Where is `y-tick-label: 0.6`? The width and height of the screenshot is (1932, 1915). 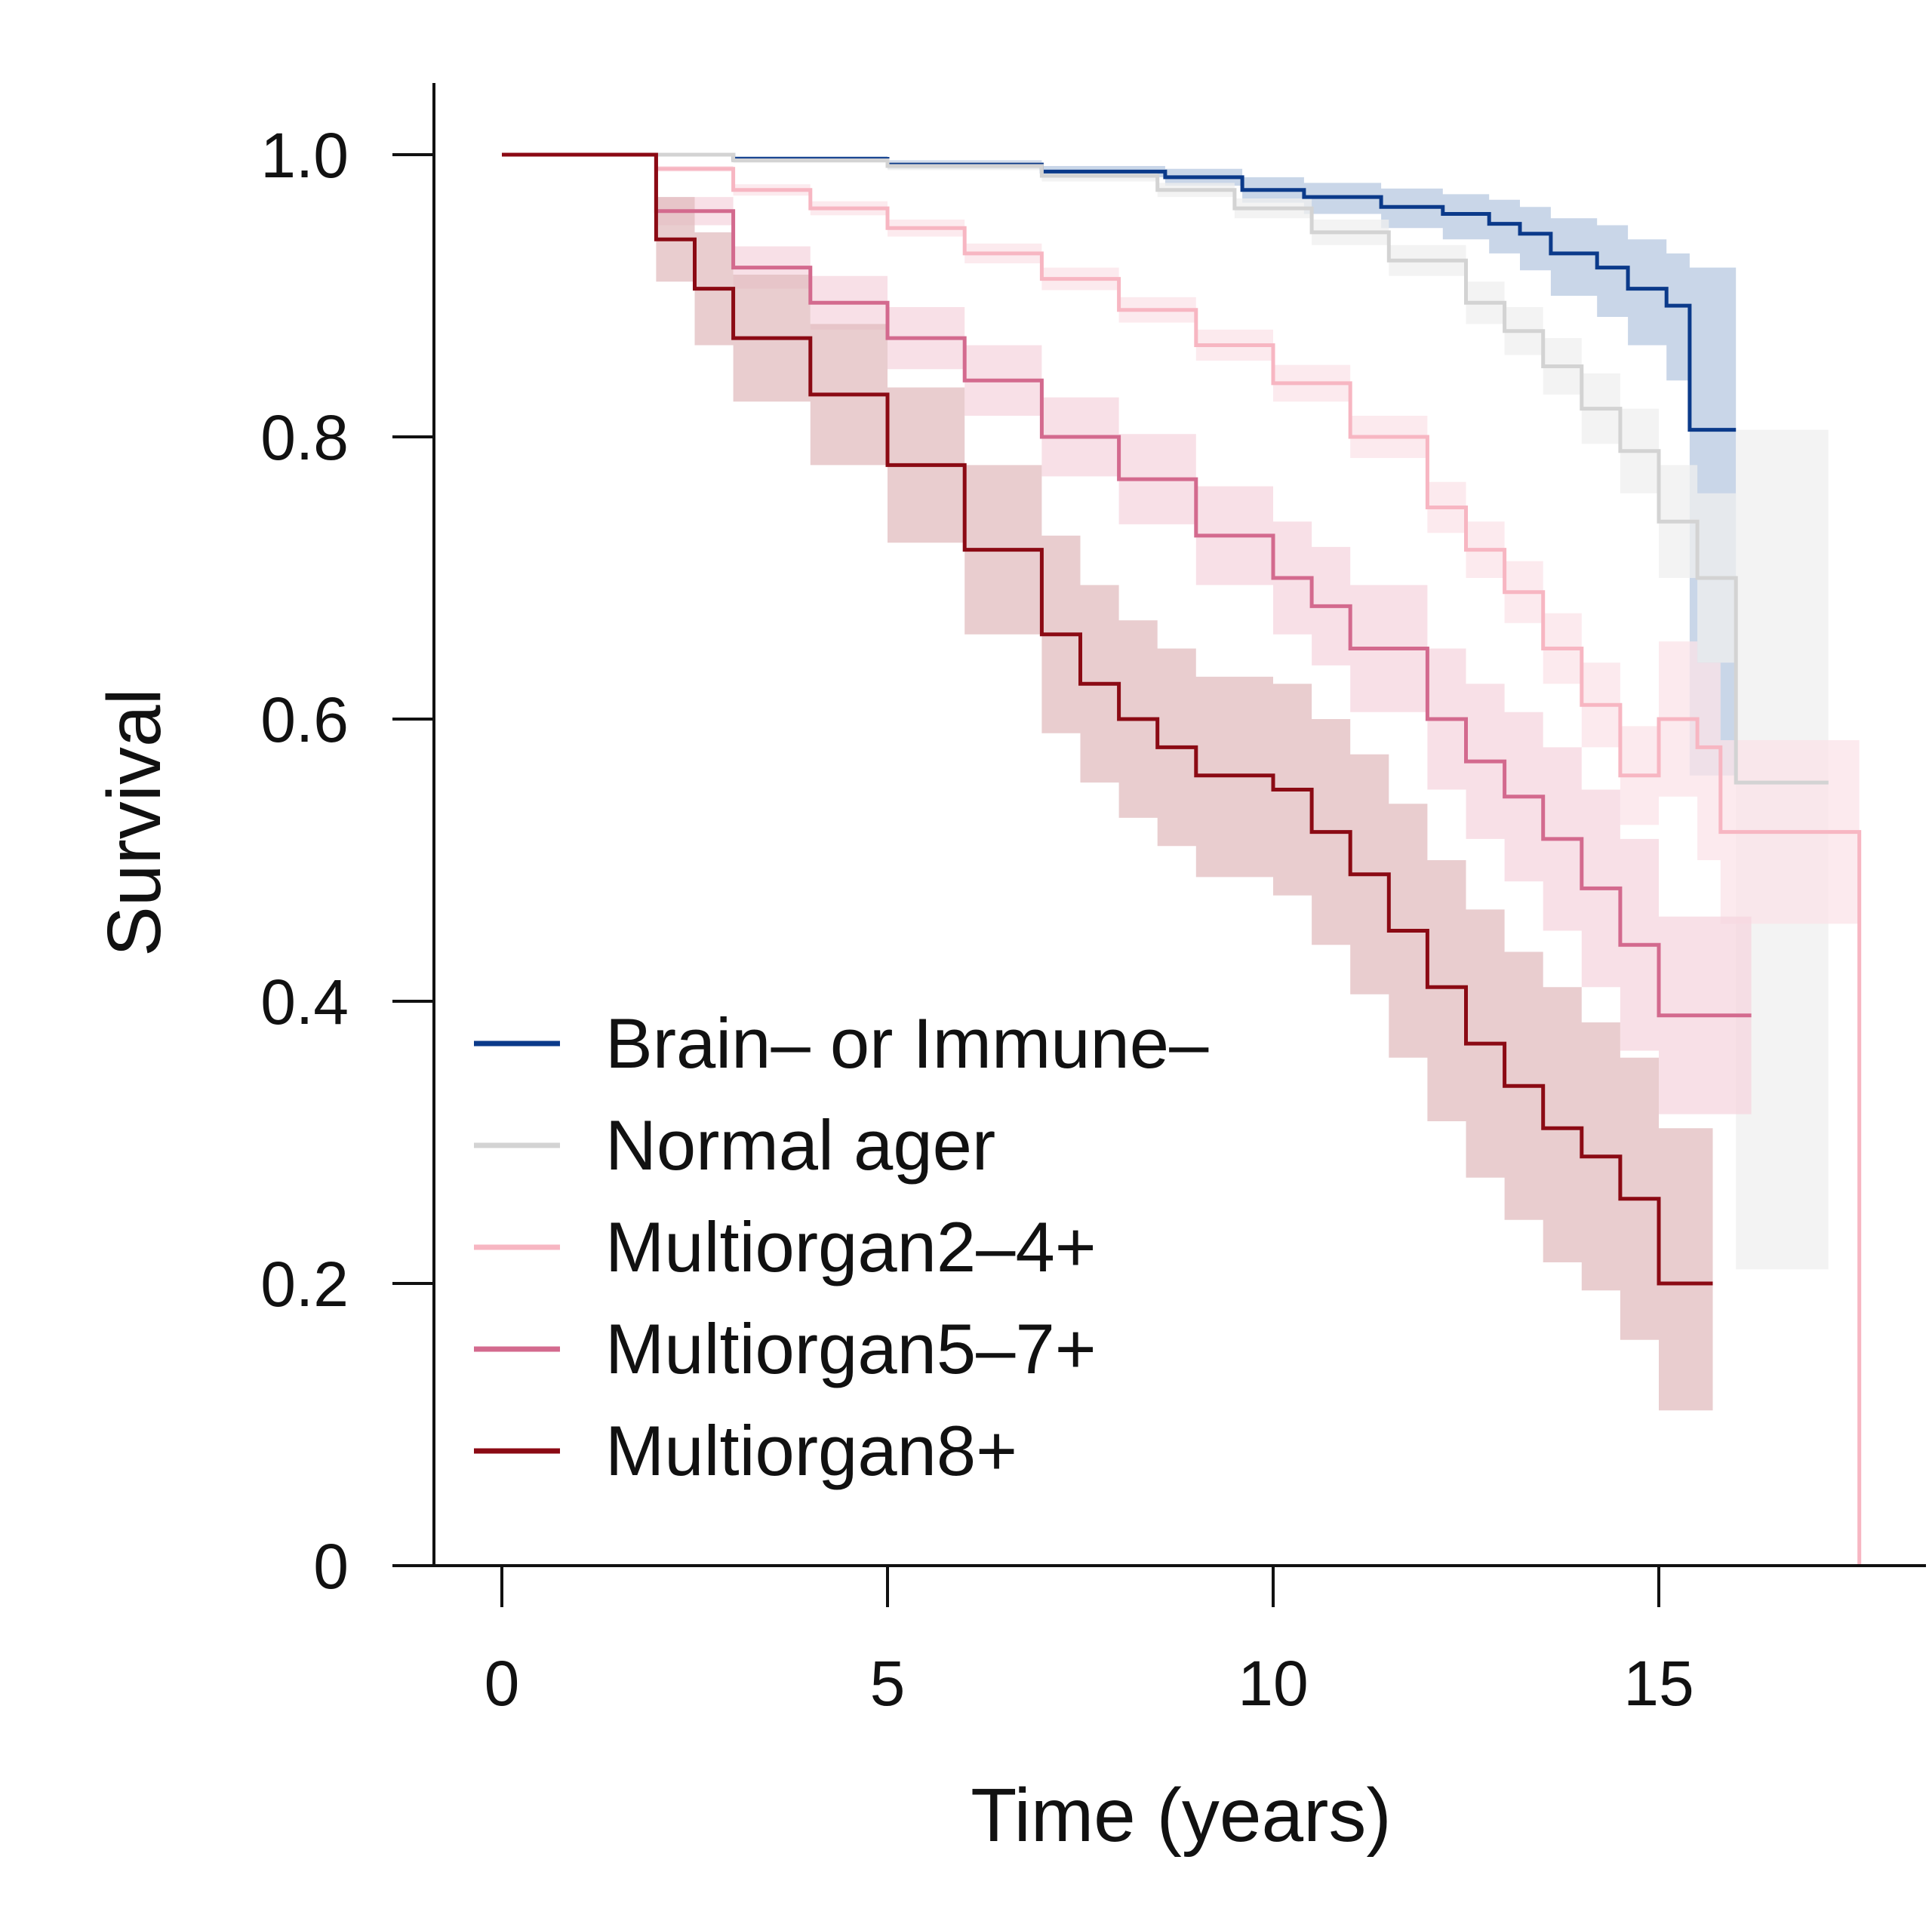 y-tick-label: 0.6 is located at coordinates (304, 719).